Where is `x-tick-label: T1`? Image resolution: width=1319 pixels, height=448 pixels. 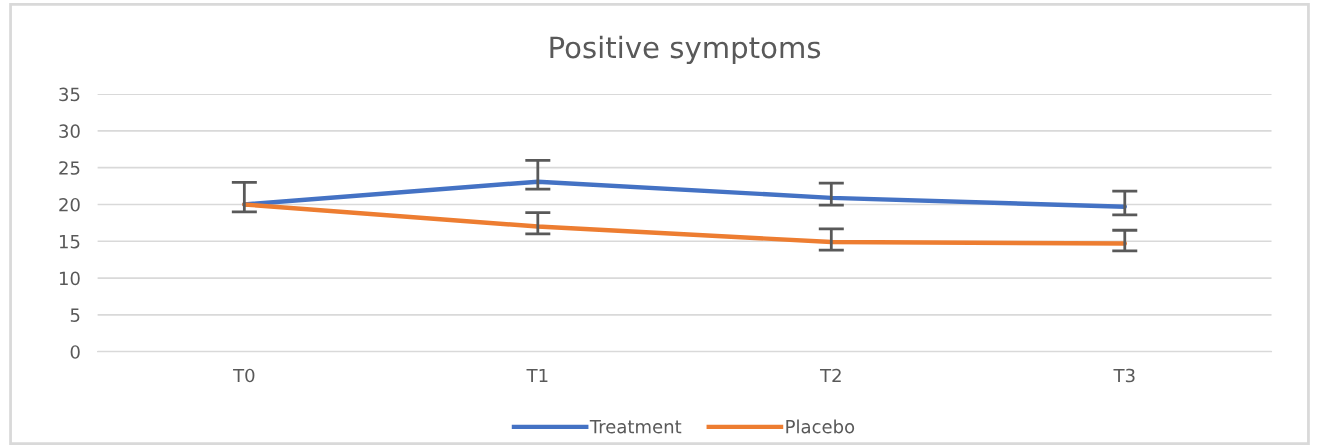
x-tick-label: T1 is located at coordinates (537, 375).